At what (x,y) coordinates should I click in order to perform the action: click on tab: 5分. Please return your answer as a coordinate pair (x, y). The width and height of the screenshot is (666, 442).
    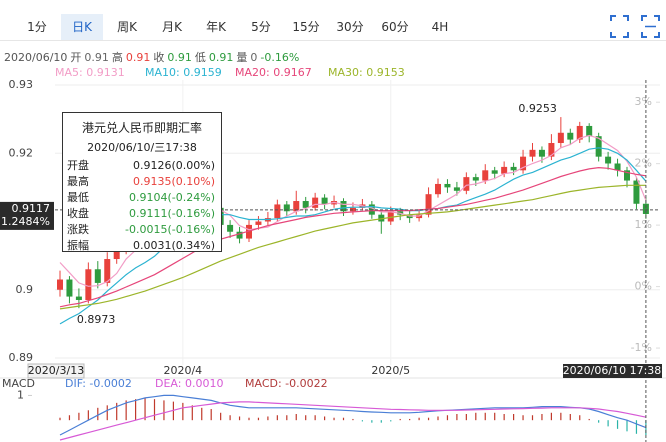
    Looking at the image, I should click on (261, 27).